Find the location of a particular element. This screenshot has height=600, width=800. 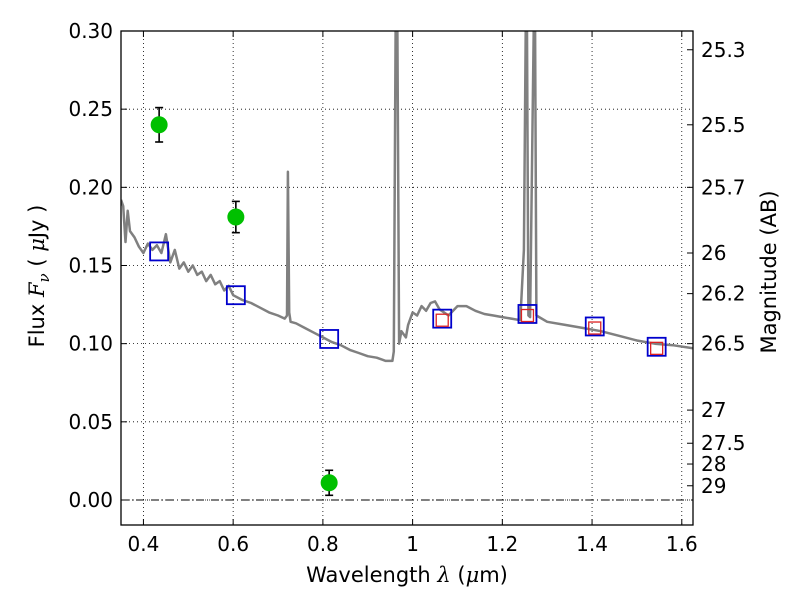

magnitude-tick-label: 29 is located at coordinates (713, 486).